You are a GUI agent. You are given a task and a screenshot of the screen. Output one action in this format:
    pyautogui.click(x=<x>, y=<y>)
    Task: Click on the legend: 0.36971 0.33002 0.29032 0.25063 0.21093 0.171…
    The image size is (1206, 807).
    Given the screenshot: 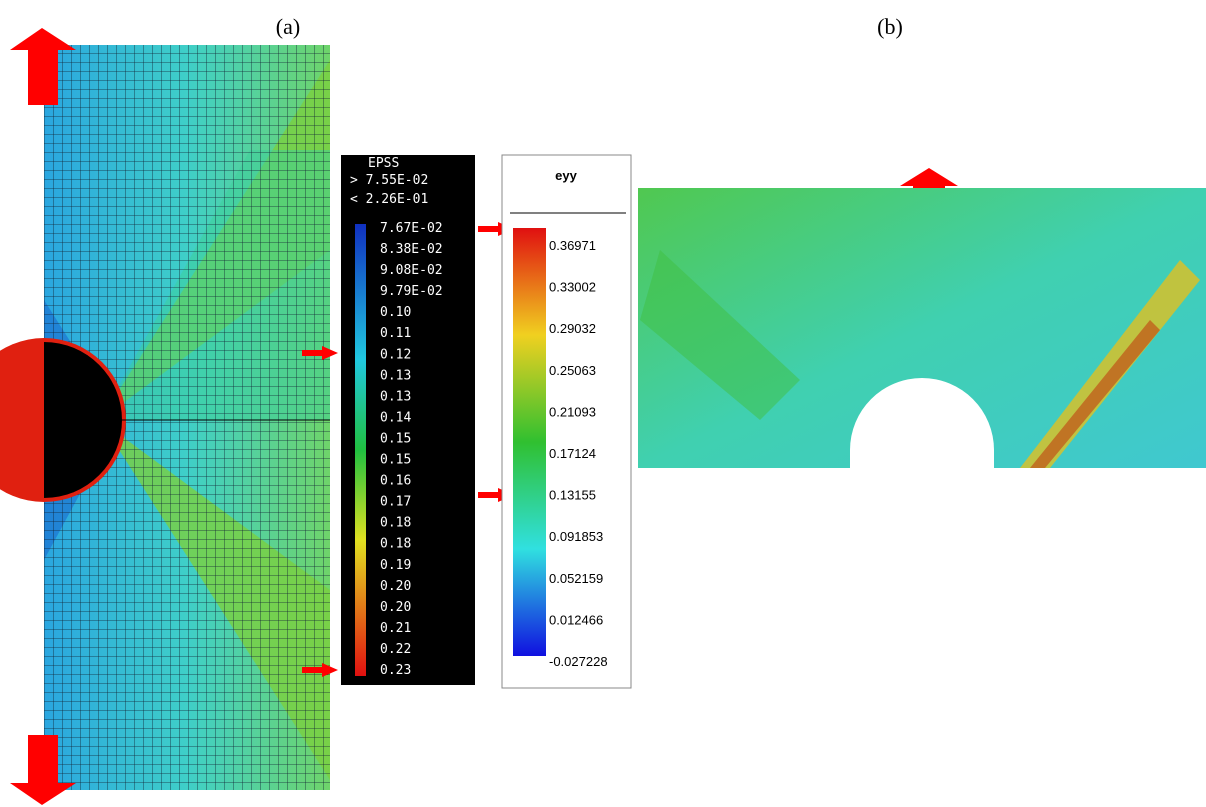 What is the action you would take?
    pyautogui.click(x=578, y=453)
    